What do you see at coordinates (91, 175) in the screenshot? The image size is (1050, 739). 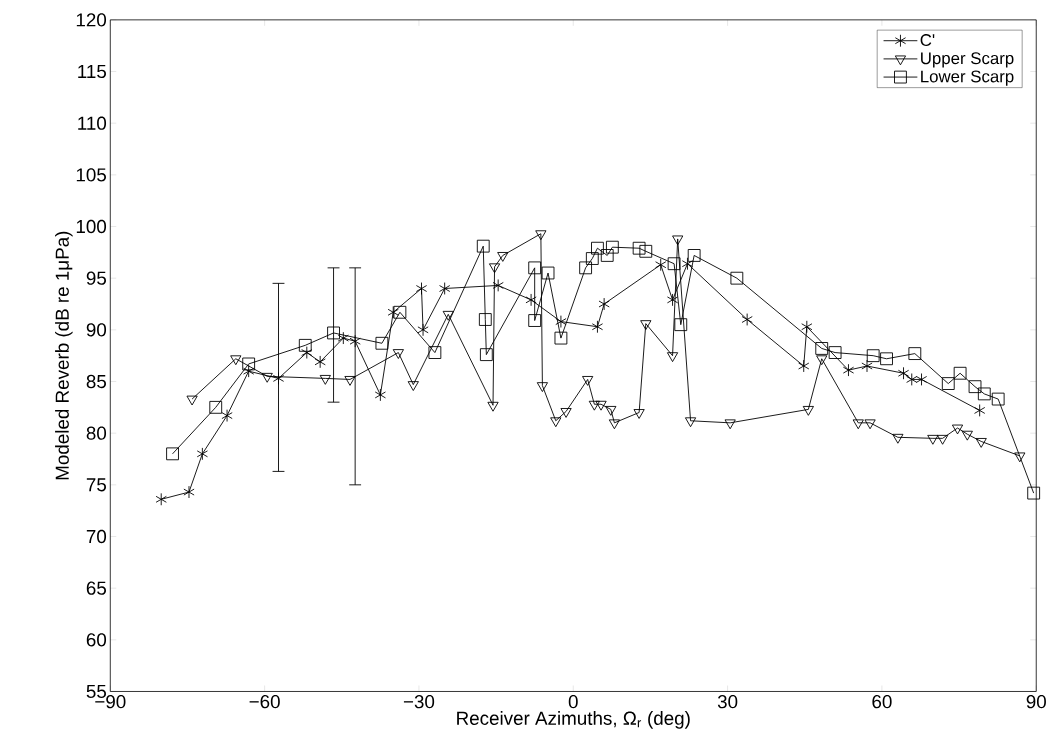 I see `y-tick-label: 105` at bounding box center [91, 175].